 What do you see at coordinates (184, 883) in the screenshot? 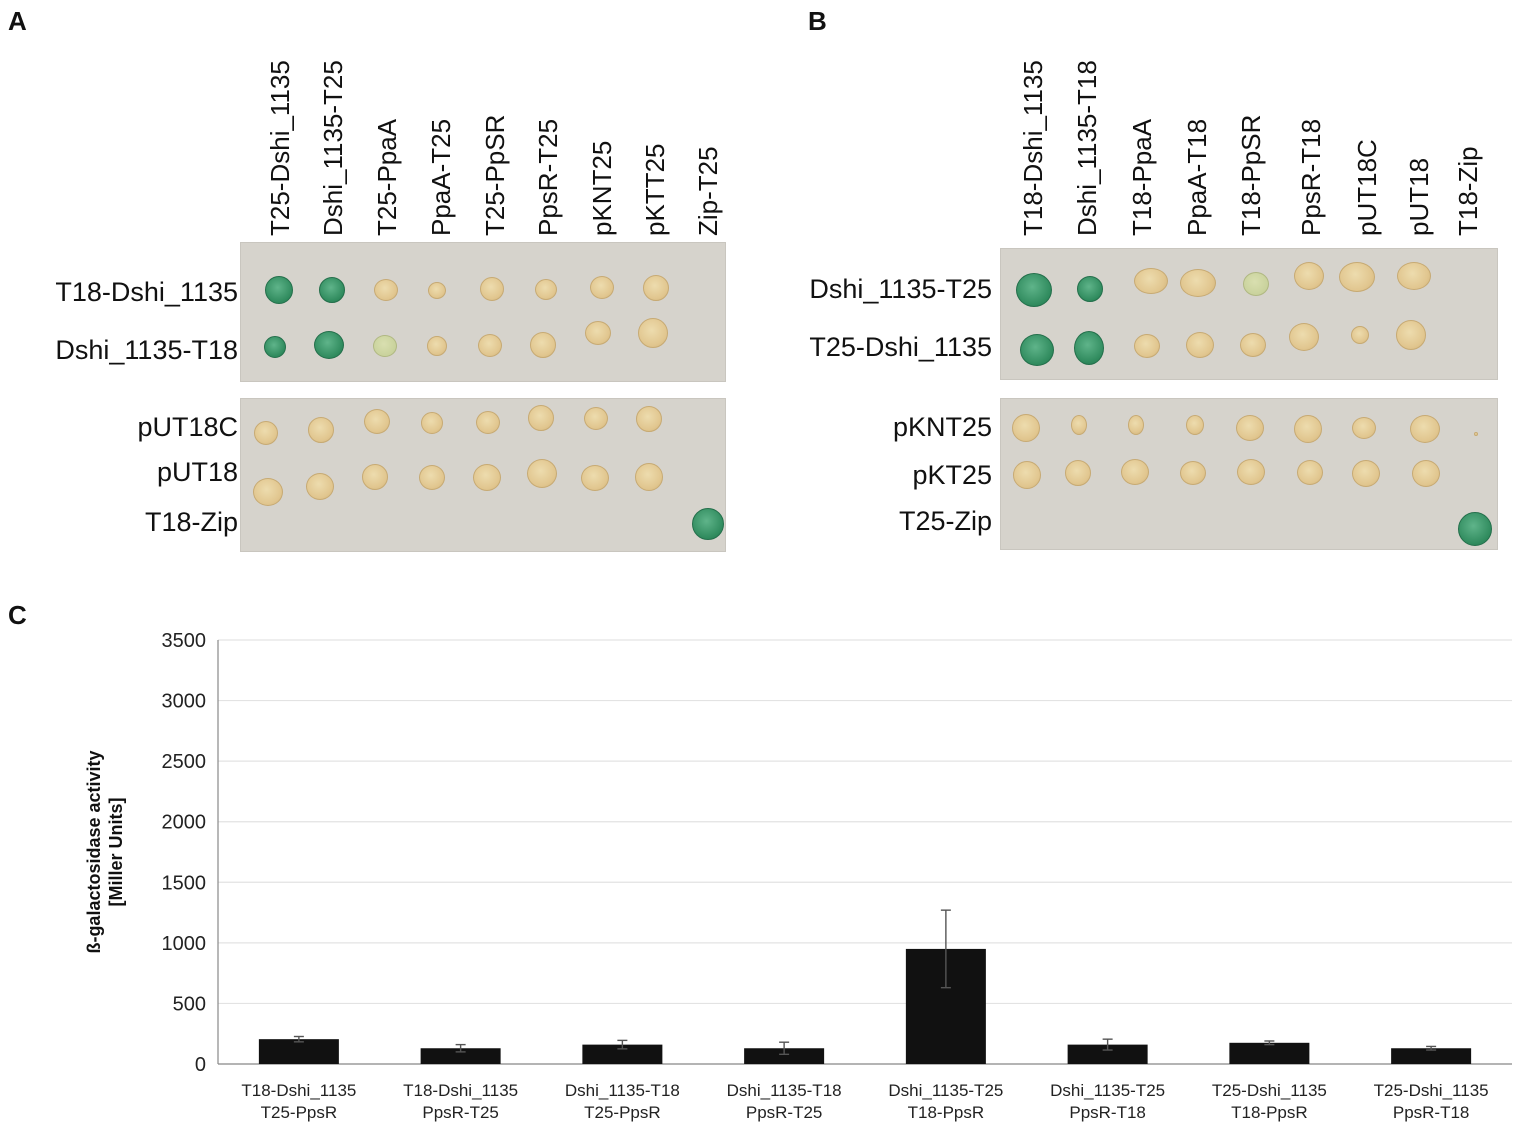
I see `y-tick-label: 1500` at bounding box center [184, 883].